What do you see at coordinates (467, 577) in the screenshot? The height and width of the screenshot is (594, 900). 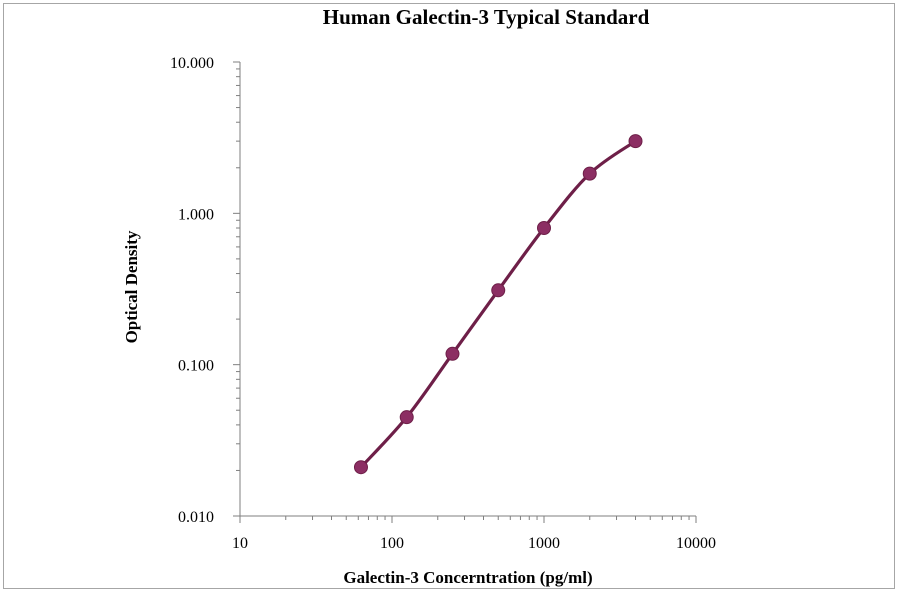 I see `x-axis-label: Galectin-3 Concerntration (pg/ml)` at bounding box center [467, 577].